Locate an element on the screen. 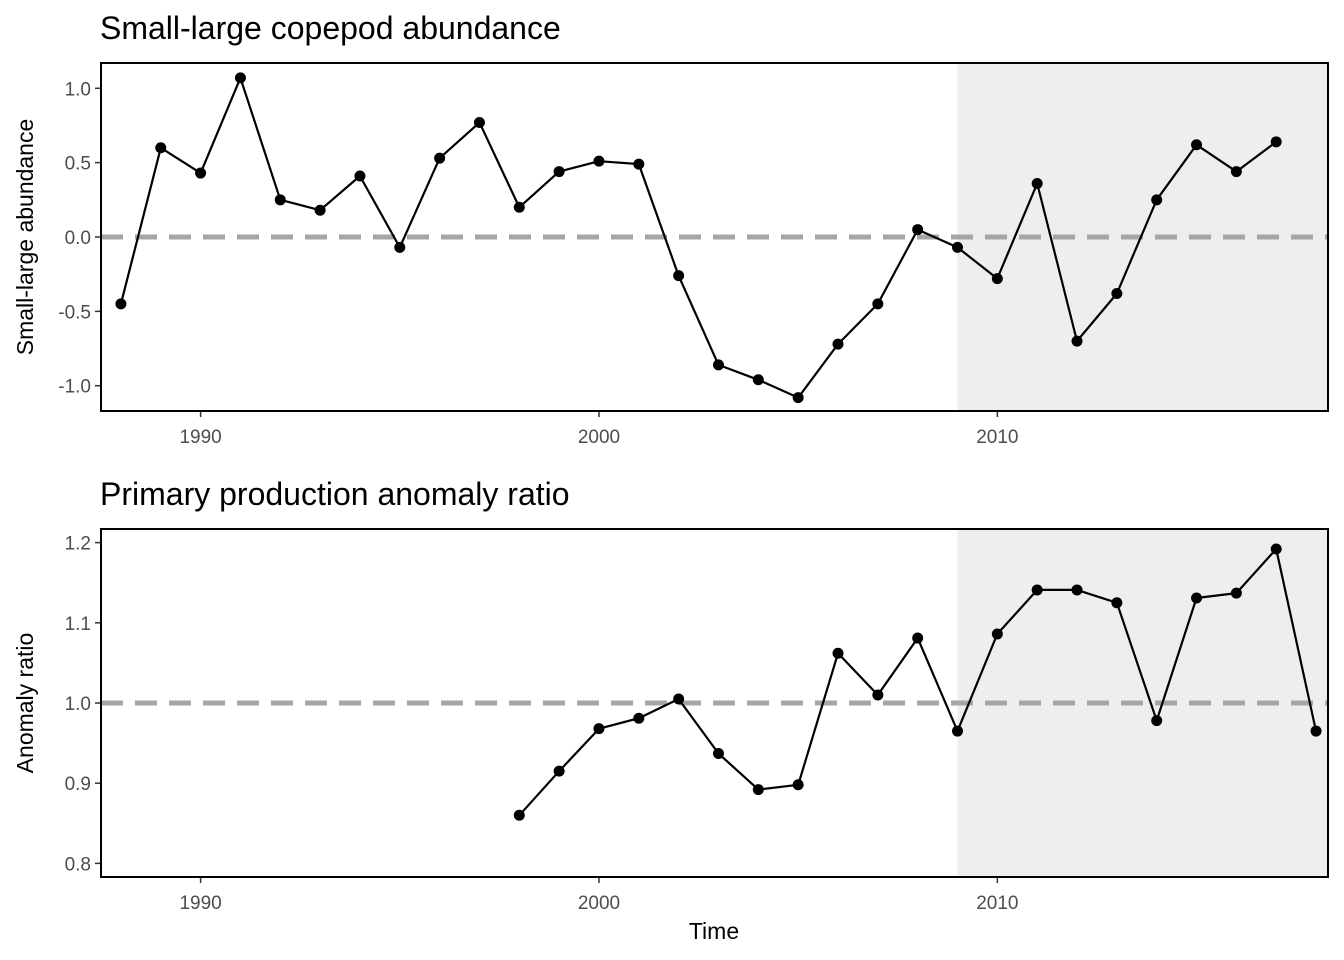 The image size is (1344, 960). y-tick-label: -0.5 is located at coordinates (74, 312).